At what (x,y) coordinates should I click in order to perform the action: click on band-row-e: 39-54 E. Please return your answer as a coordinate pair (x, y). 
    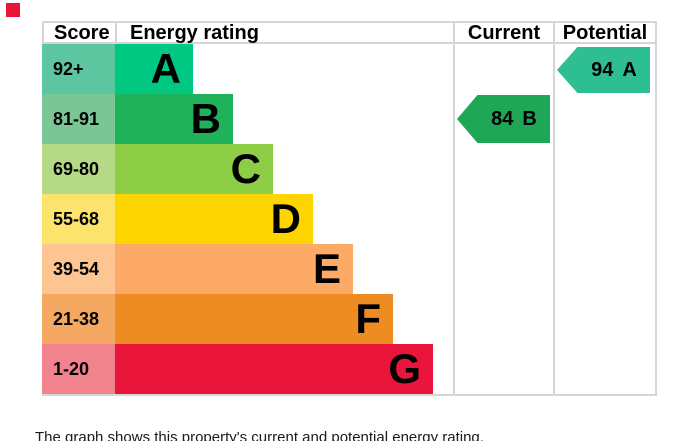
    Looking at the image, I should click on (349, 269).